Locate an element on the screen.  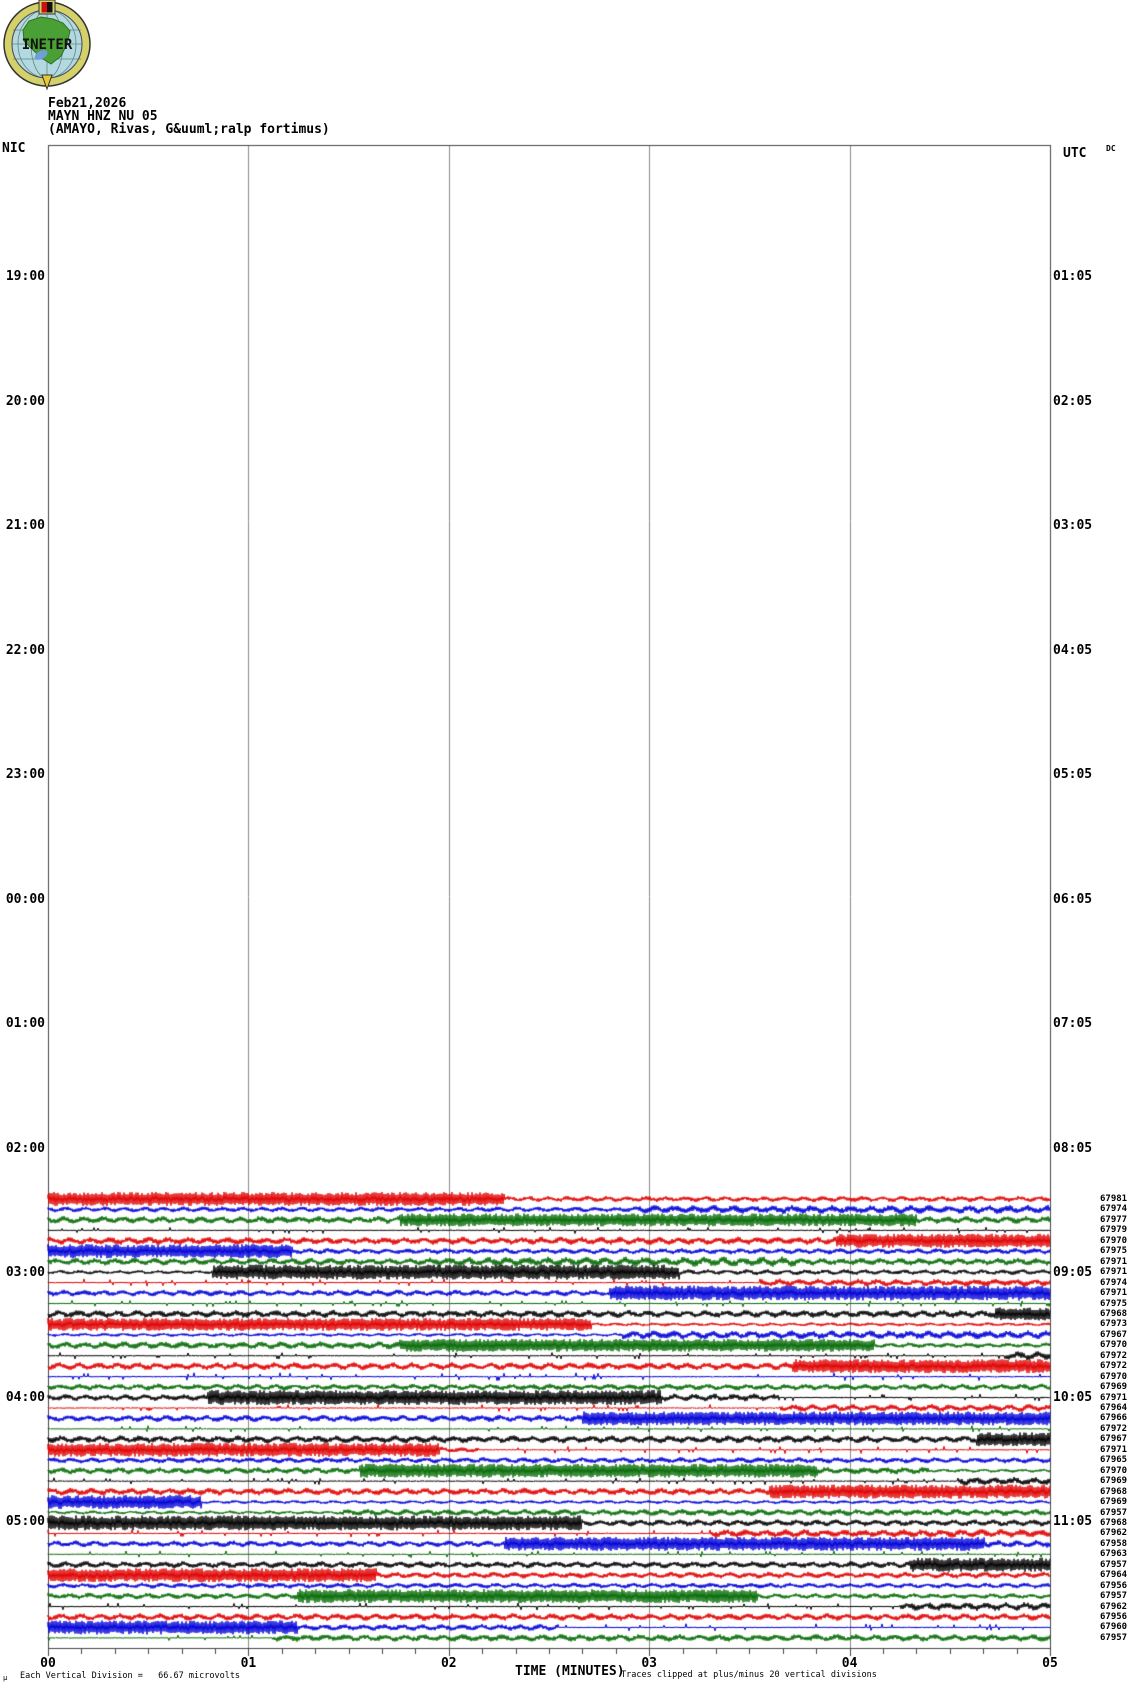
trace-count-label: 67965 is located at coordinates (1114, 1460).